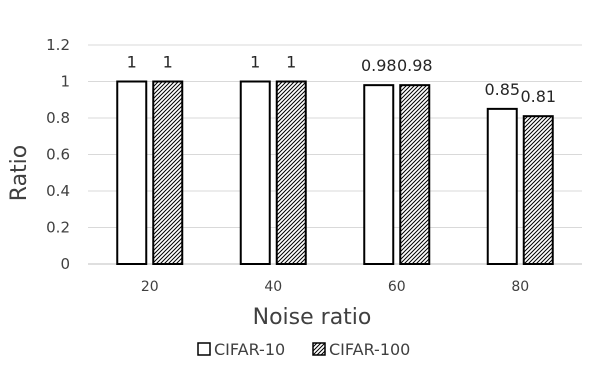  Describe the element at coordinates (249, 349) in the screenshot. I see `legend-label-cifar10: CIFAR-10` at that location.